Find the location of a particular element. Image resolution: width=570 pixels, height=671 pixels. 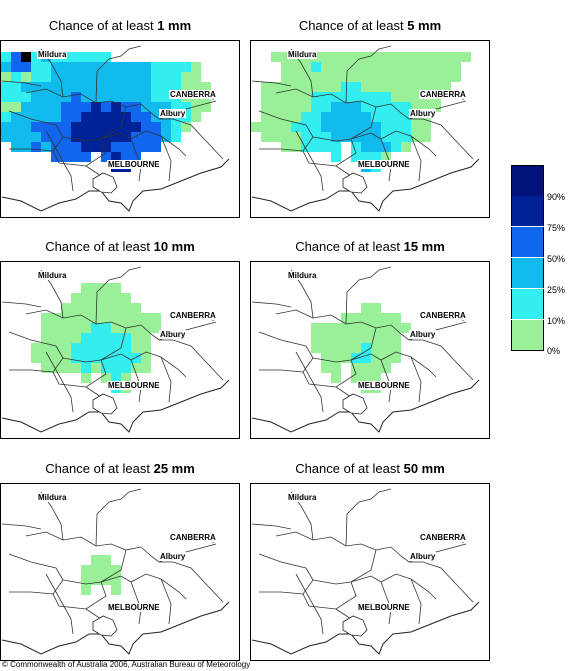

legend-label-90: 90% is located at coordinates (556, 197).